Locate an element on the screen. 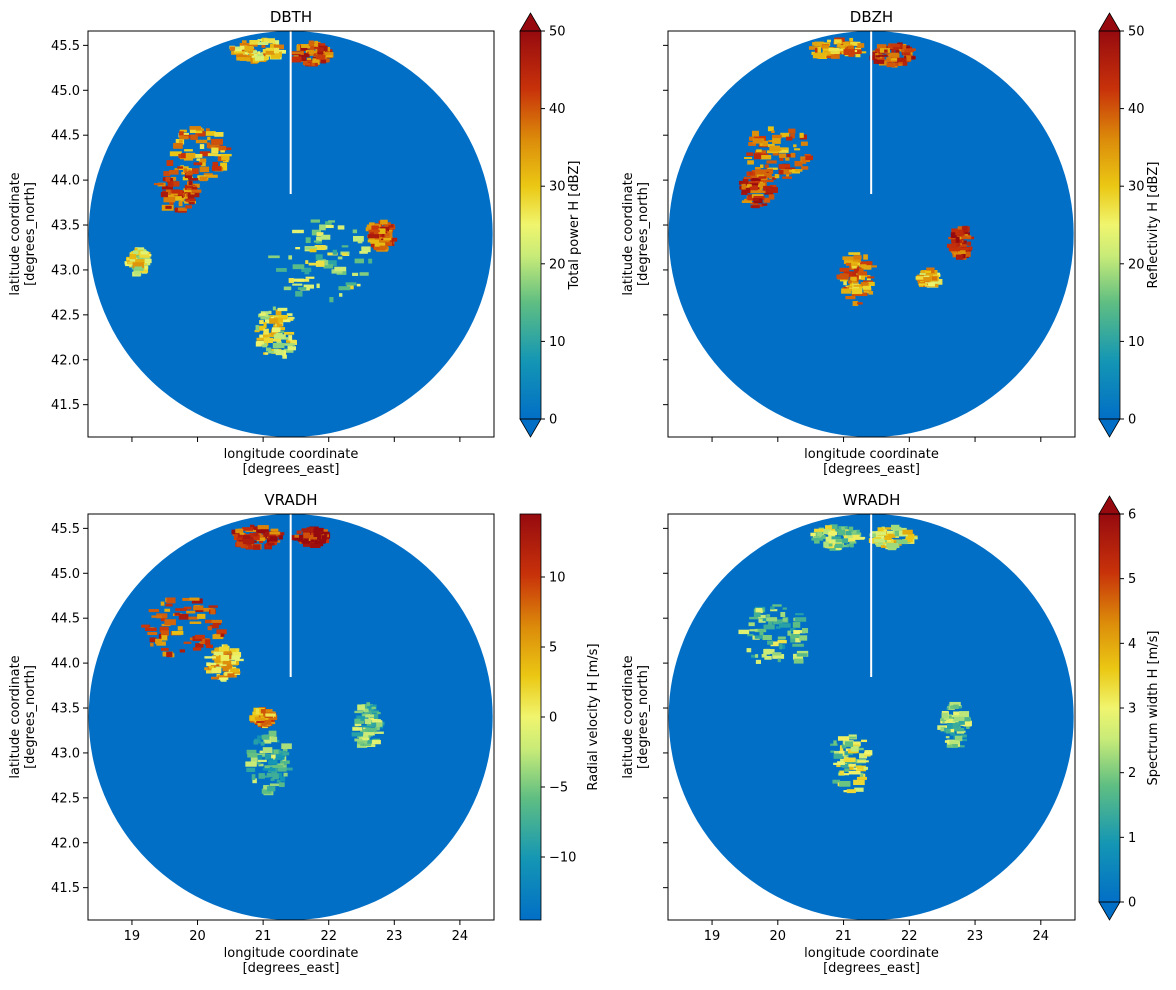 The image size is (1176, 990). colorbar-tick-label: 20 is located at coordinates (1136, 264).